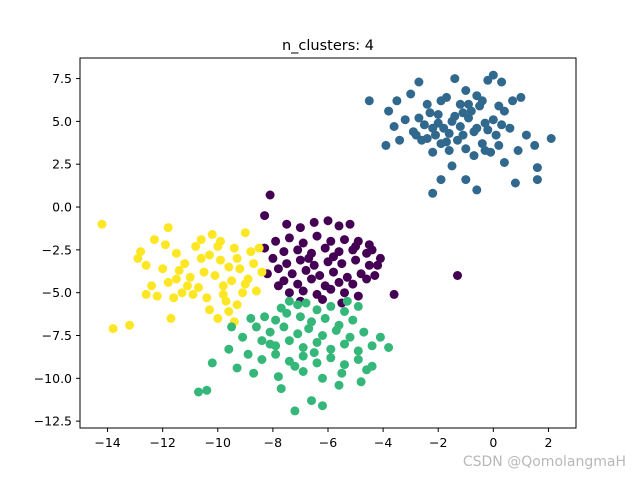  Describe the element at coordinates (493, 442) in the screenshot. I see `x-tick-label: 0` at that location.